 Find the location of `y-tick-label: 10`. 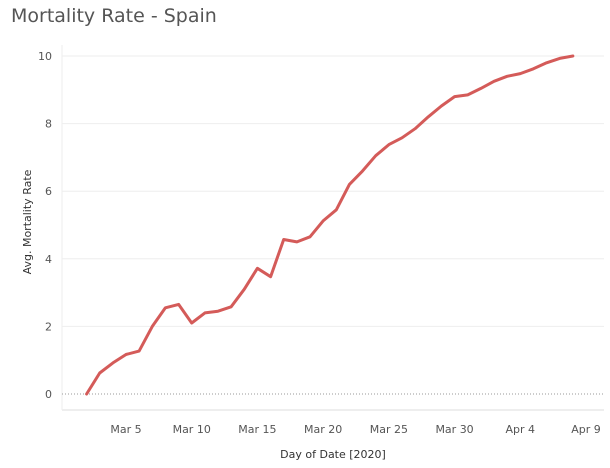

y-tick-label: 10 is located at coordinates (45, 56).